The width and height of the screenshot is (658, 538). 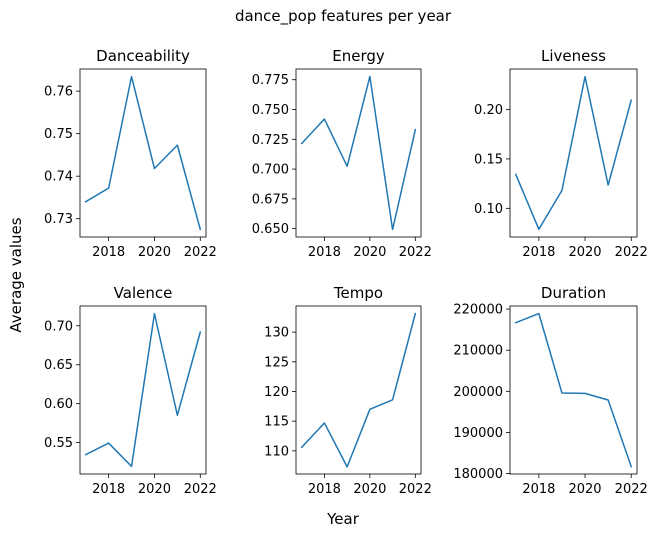 What do you see at coordinates (478, 351) in the screenshot?
I see `duration-ytick-label: 210000` at bounding box center [478, 351].